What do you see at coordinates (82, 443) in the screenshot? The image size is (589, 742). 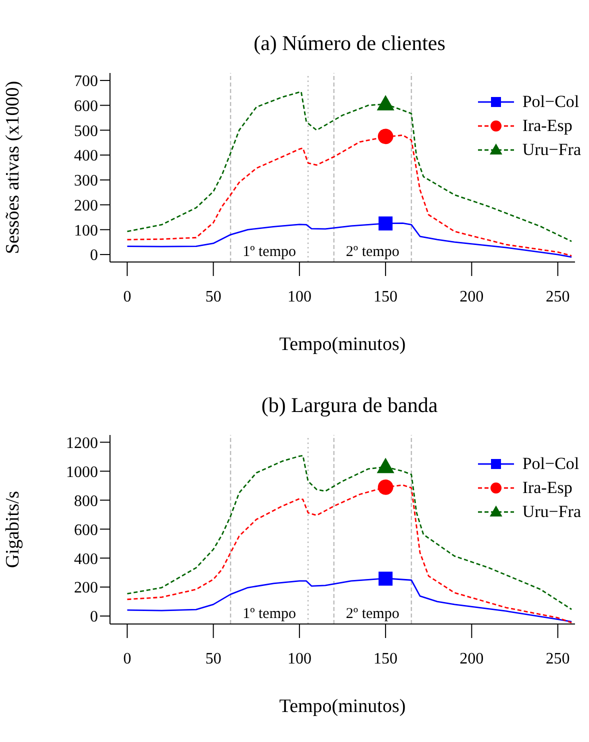 I see `y-tick-label: 1200` at bounding box center [82, 443].